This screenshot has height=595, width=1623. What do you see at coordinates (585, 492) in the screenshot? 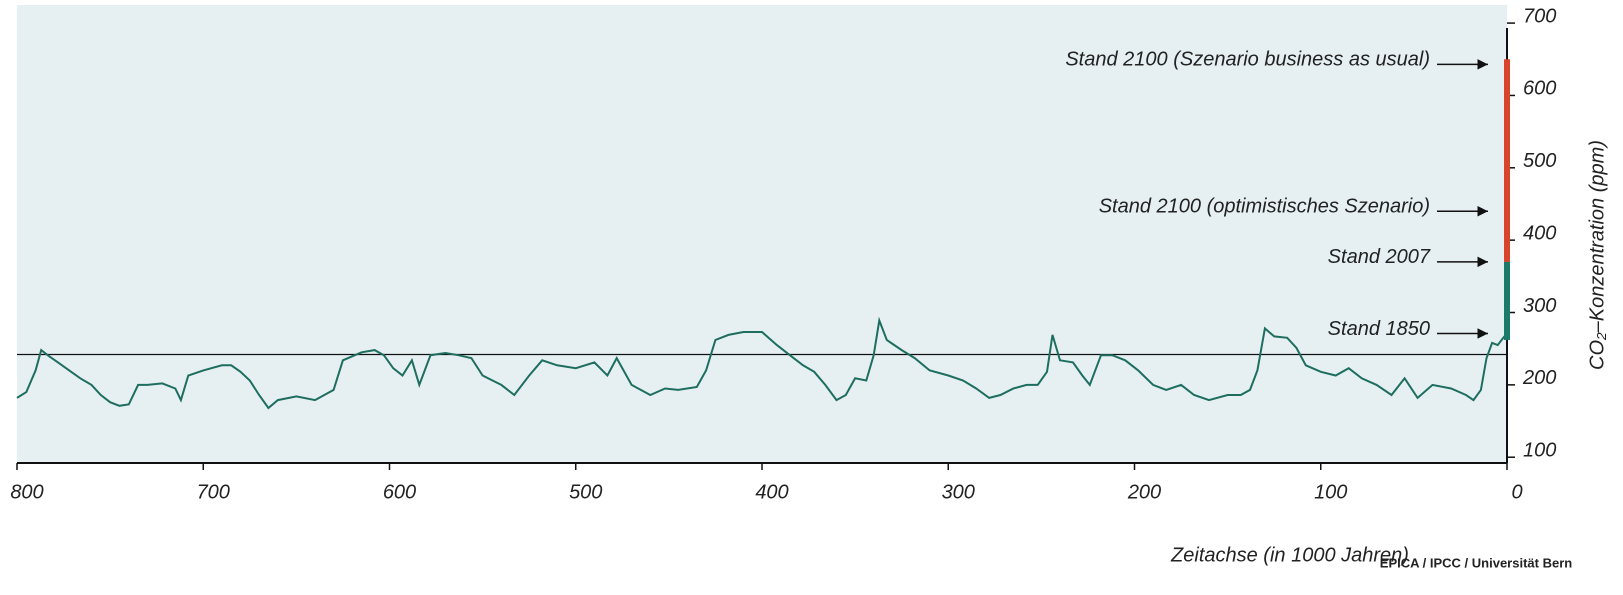
I see `x-tick-label: 500` at bounding box center [585, 492].